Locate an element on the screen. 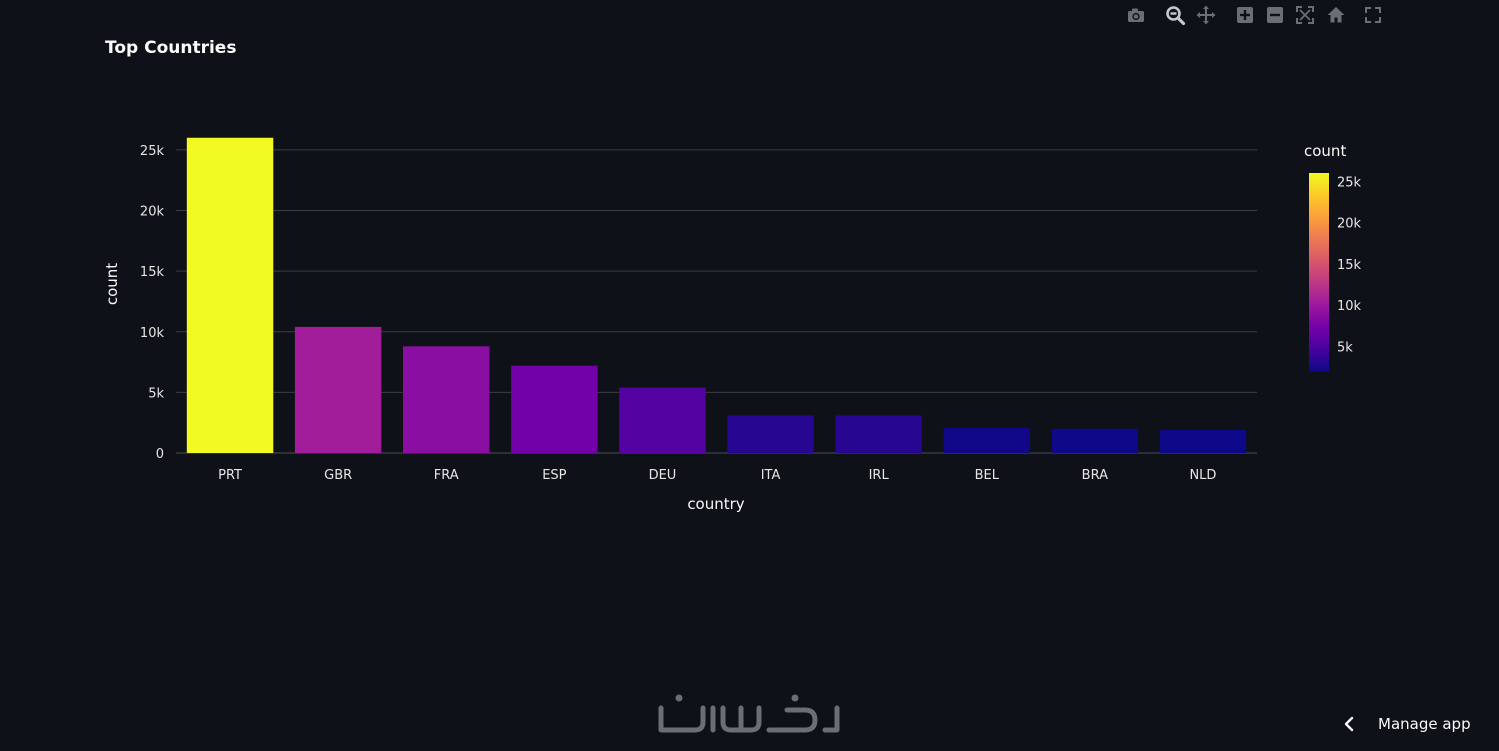  bar-irl is located at coordinates (878, 434).